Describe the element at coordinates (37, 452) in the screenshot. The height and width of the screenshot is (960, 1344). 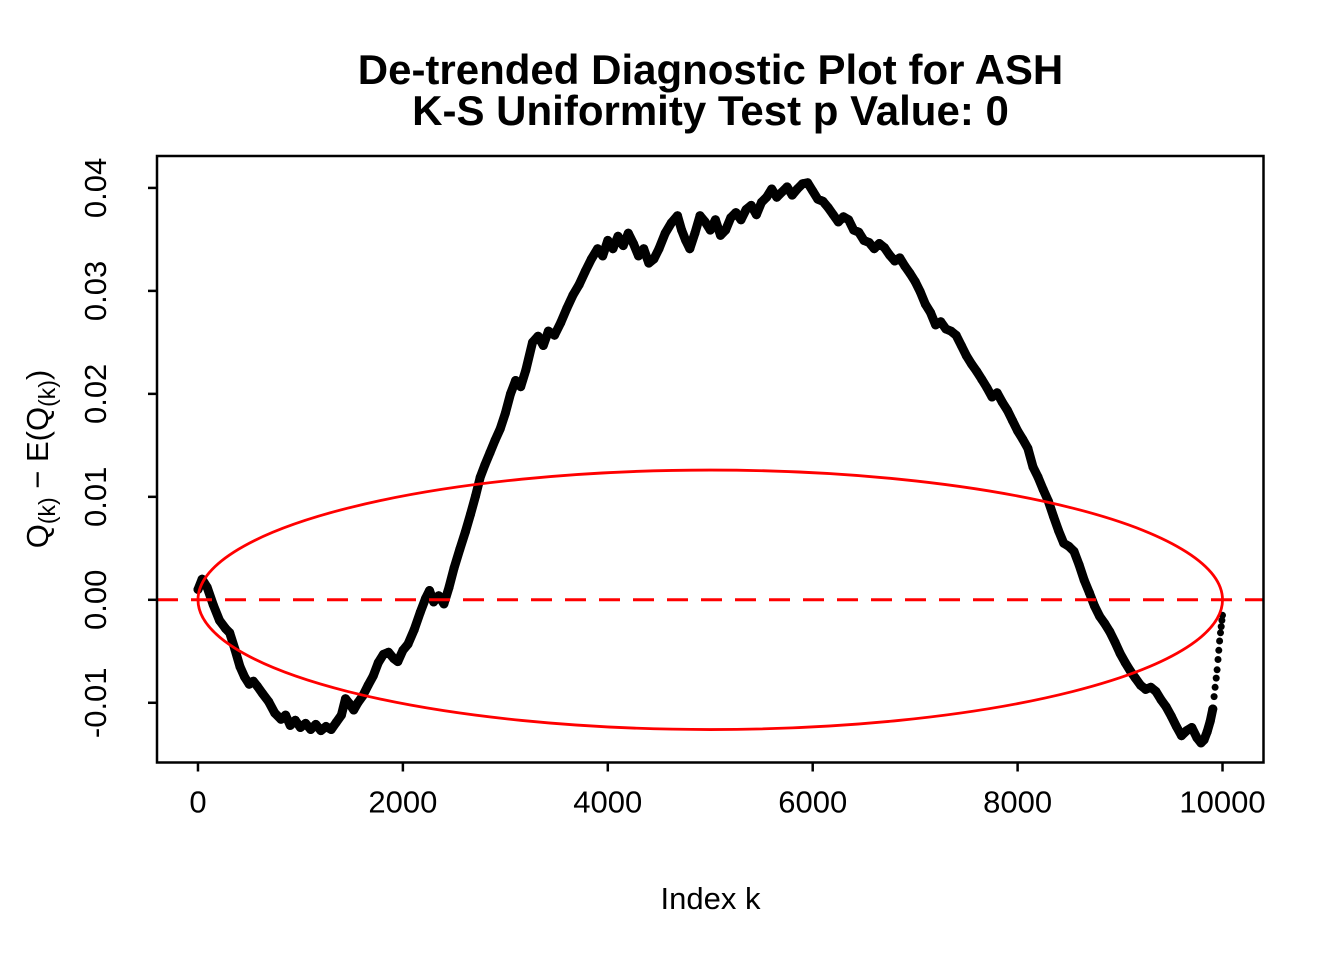
I see `y-axis-label-text: − E(Q` at that location.